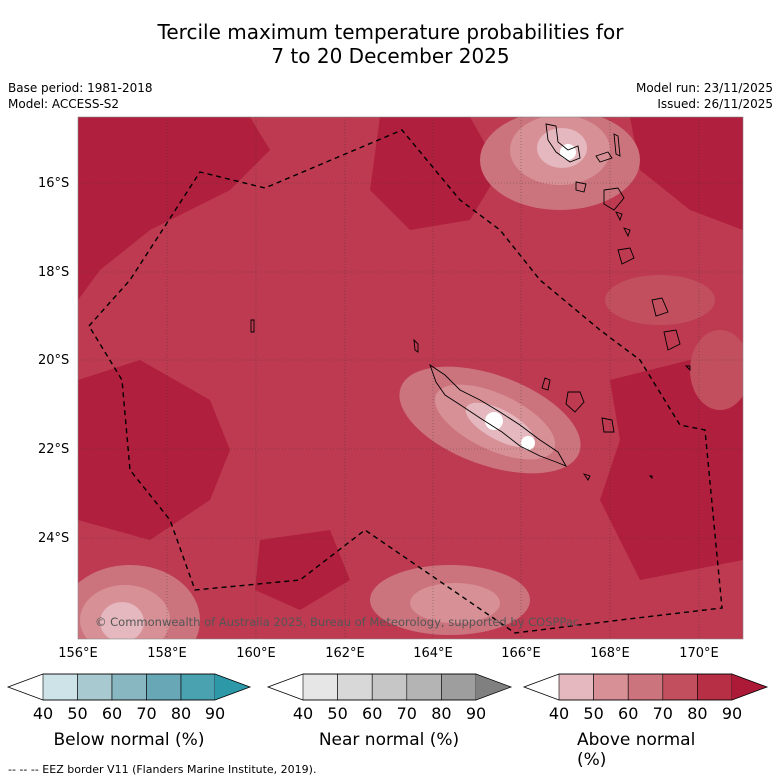  I want to click on cb-above-tick: 60, so click(628, 713).